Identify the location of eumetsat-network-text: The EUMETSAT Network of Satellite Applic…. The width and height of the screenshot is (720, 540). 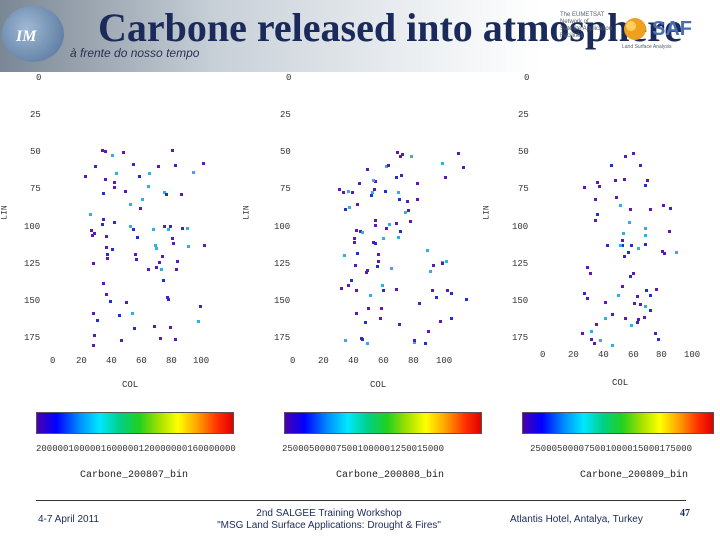
(586, 25).